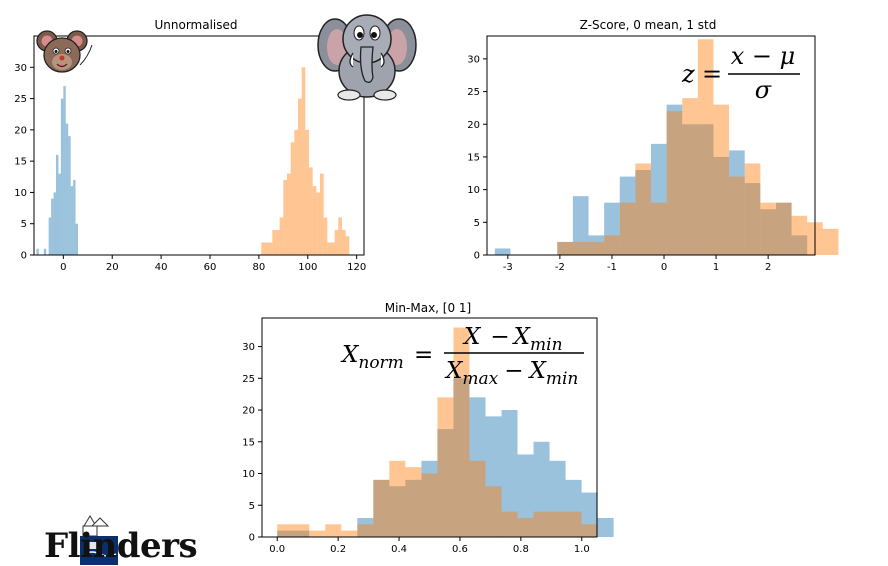  What do you see at coordinates (664, 267) in the screenshot?
I see `x-tick-label: 0` at bounding box center [664, 267].